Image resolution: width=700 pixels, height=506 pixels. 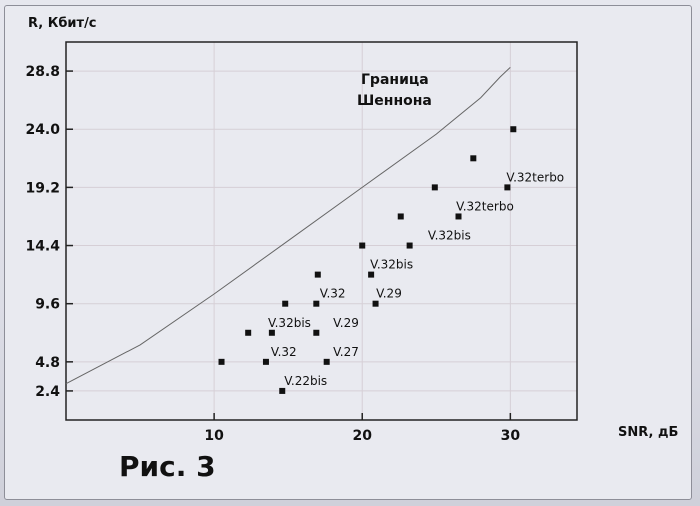 I want to click on point-label-3: V.32bis, so click(x=289, y=323).